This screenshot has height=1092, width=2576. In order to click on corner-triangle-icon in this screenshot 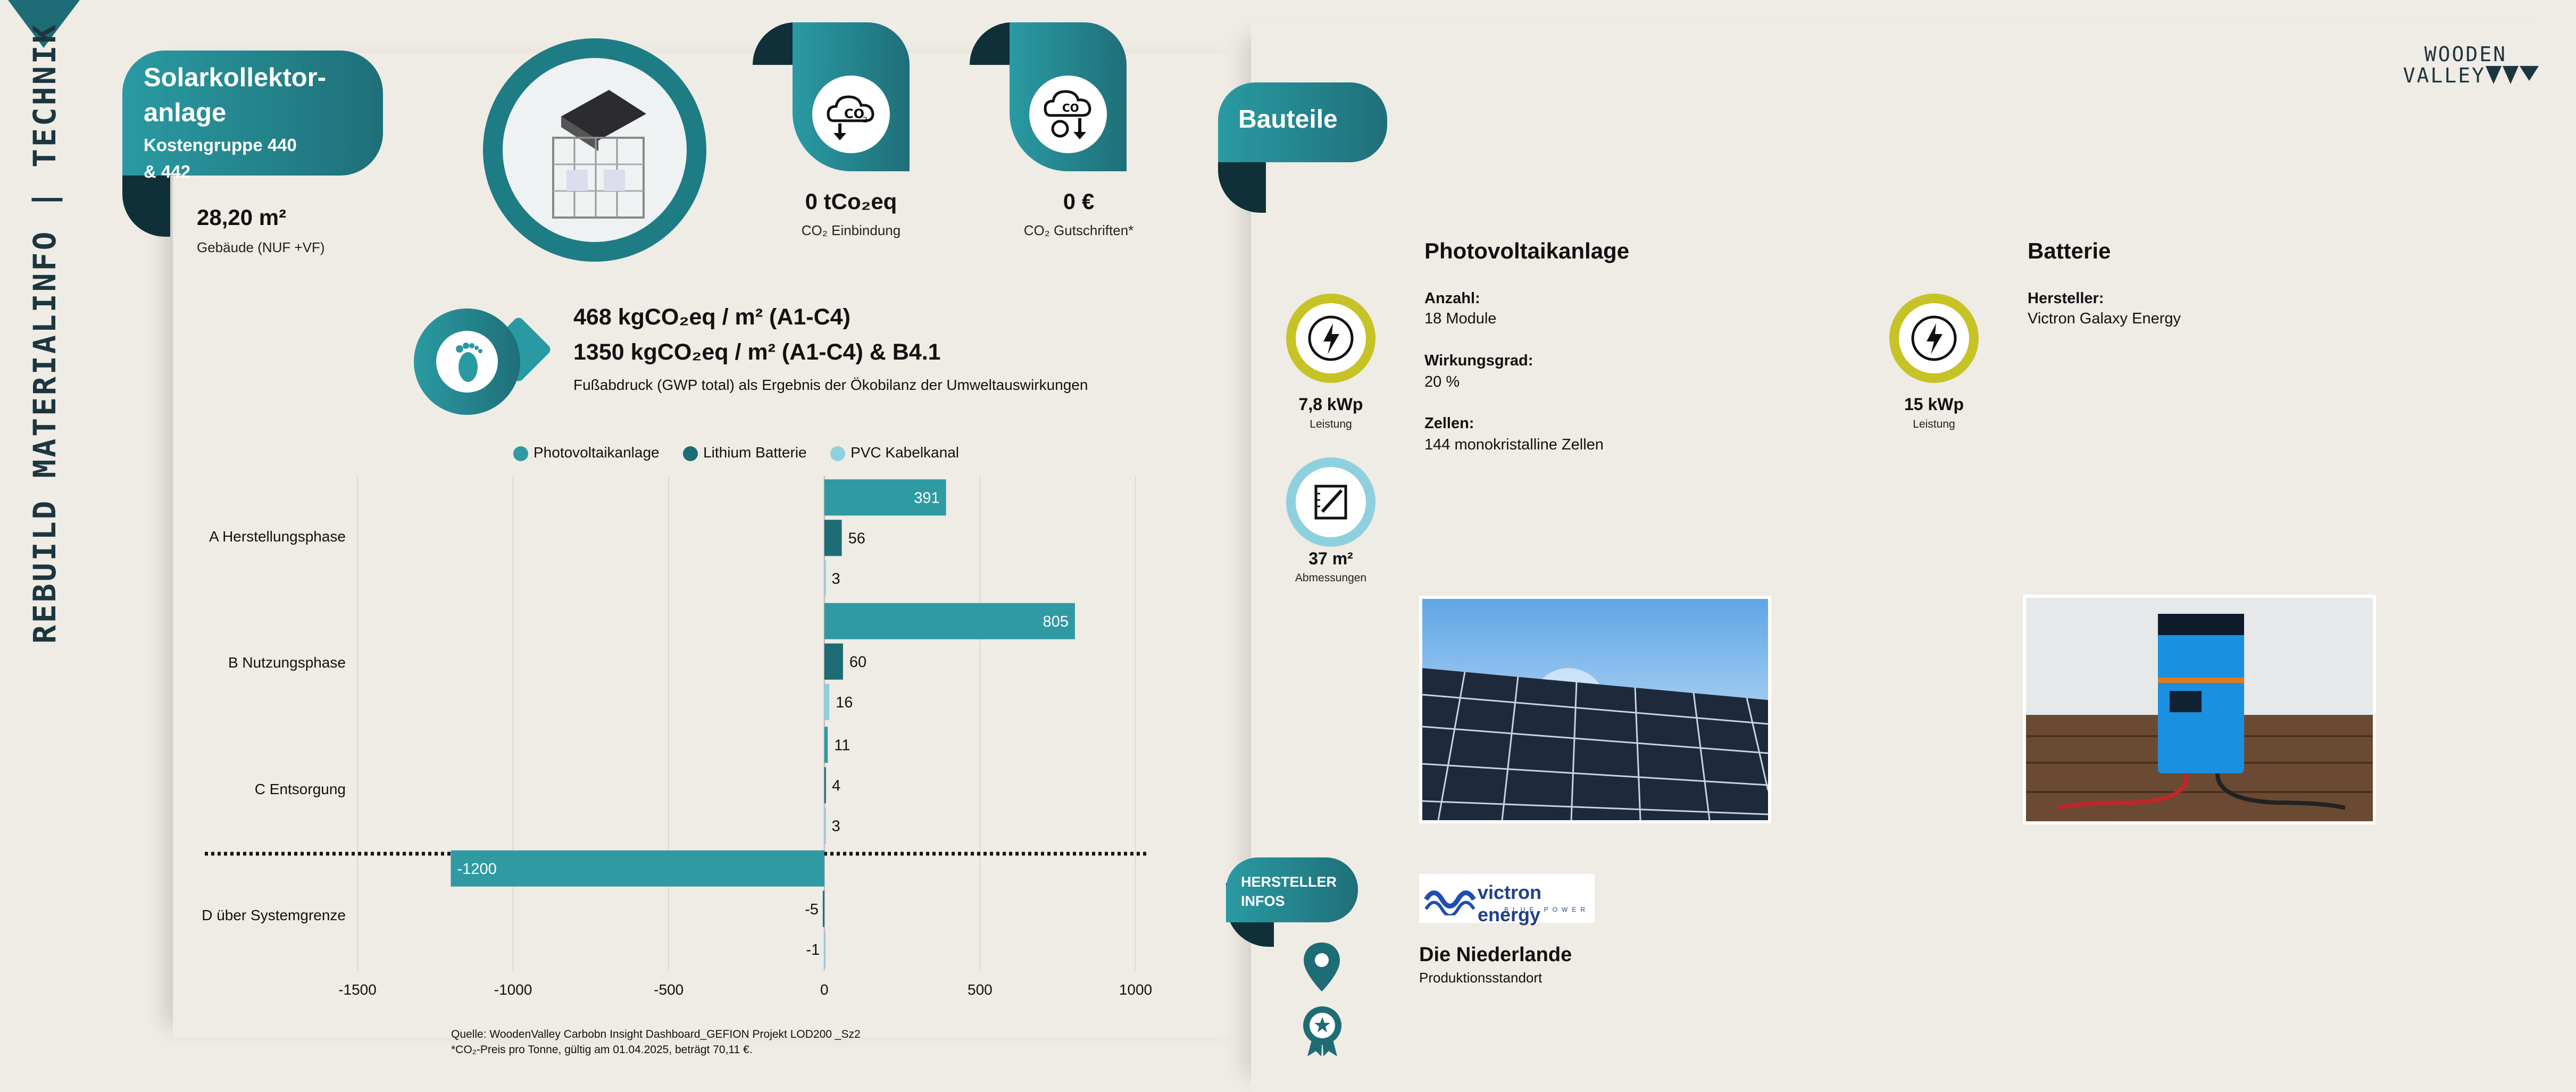, I will do `click(44, 24)`.